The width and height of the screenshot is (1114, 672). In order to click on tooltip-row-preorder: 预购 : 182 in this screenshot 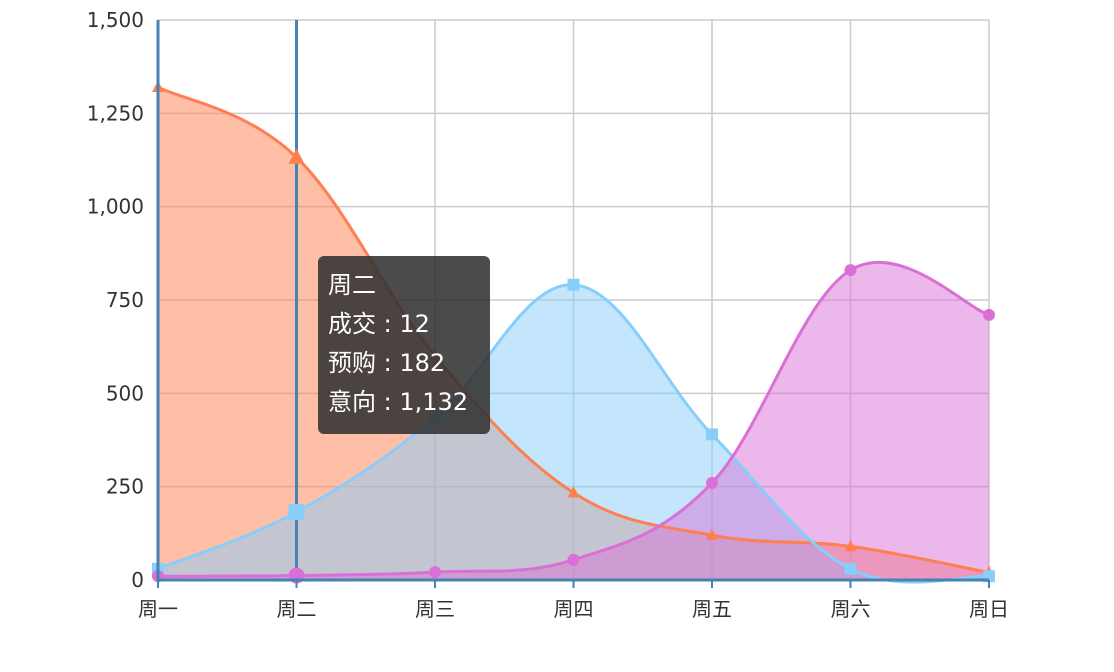, I will do `click(387, 363)`.